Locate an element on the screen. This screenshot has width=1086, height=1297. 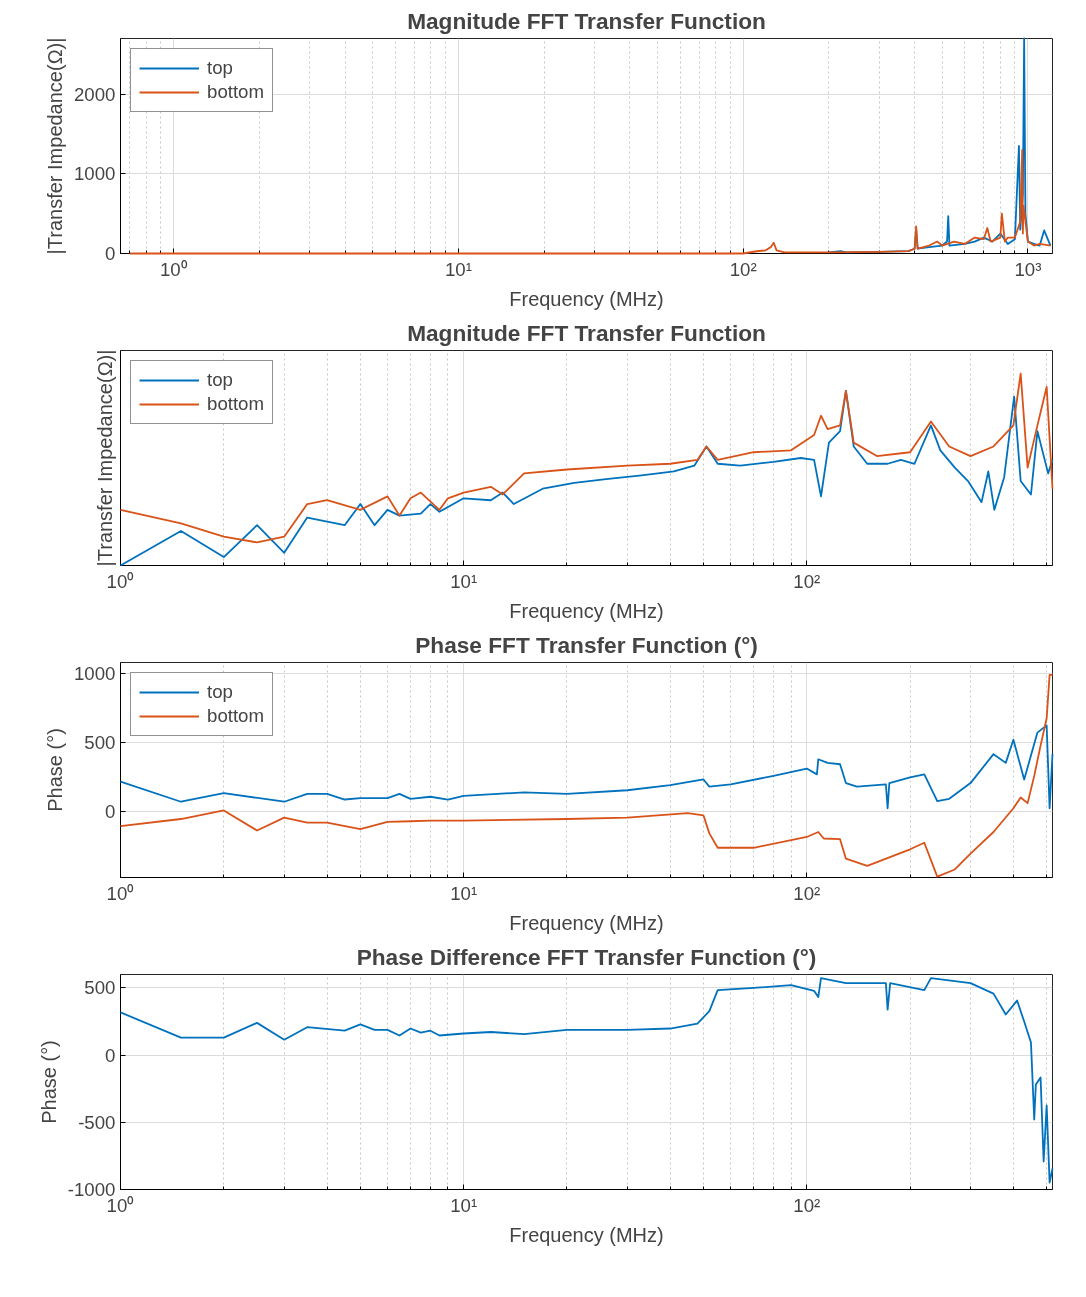
chart-title: Phase Difference FFT Transfer Function (°) is located at coordinates (586, 956).